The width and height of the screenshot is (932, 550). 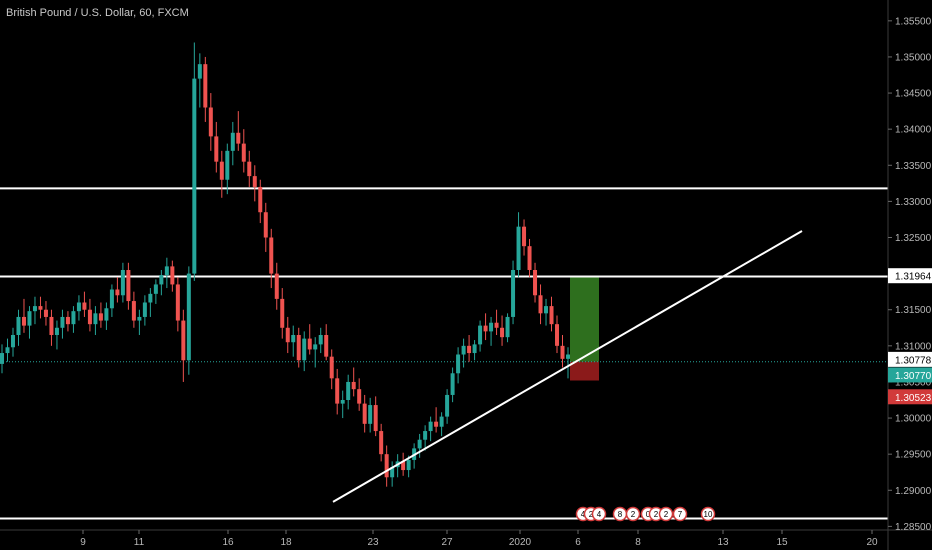 I want to click on event-marker: 10, so click(x=708, y=514).